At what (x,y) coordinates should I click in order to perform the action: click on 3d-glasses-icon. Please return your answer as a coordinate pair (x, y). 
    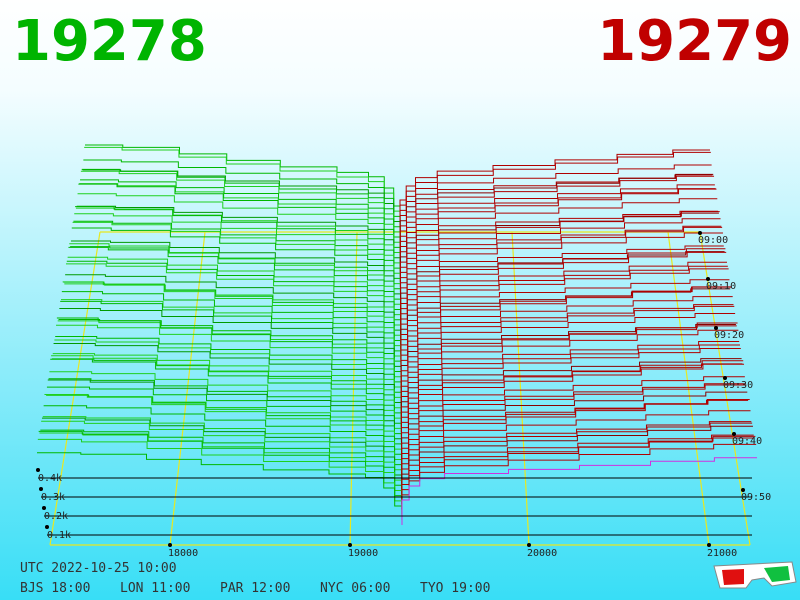
    Looking at the image, I should click on (755, 575).